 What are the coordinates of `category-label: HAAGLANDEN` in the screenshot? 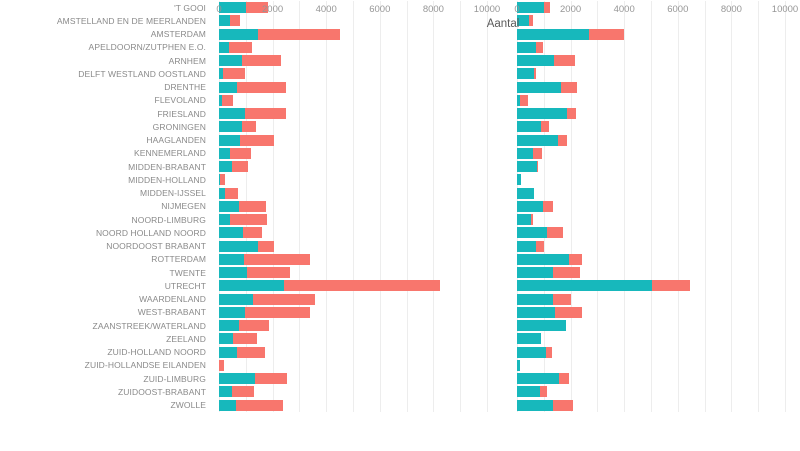 It's located at (176, 140).